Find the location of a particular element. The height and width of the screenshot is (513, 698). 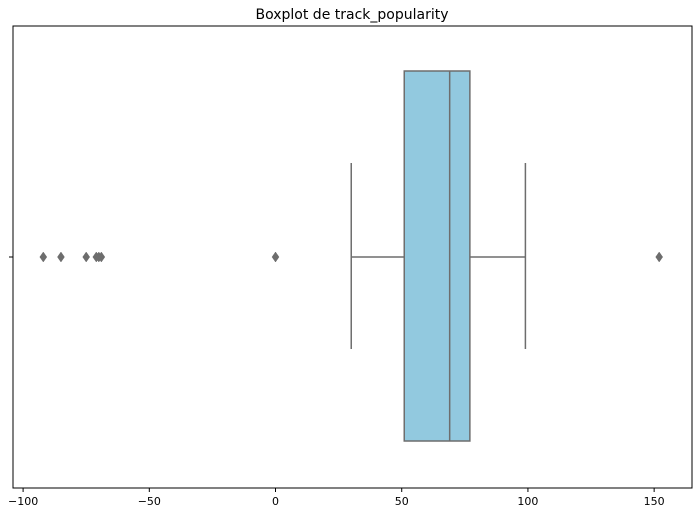

x-tick-label: 50 is located at coordinates (402, 501).